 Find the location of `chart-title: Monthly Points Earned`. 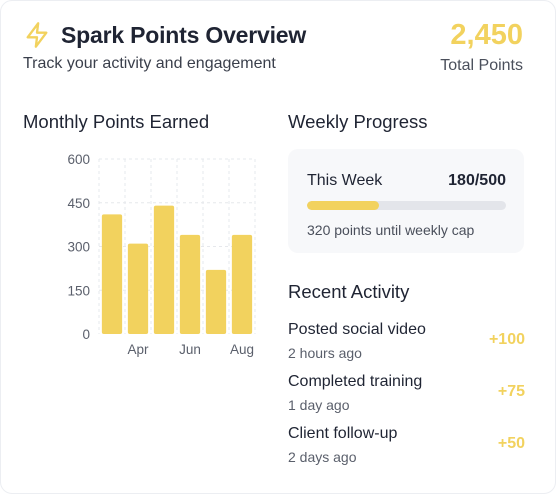

chart-title: Monthly Points Earned is located at coordinates (116, 121).